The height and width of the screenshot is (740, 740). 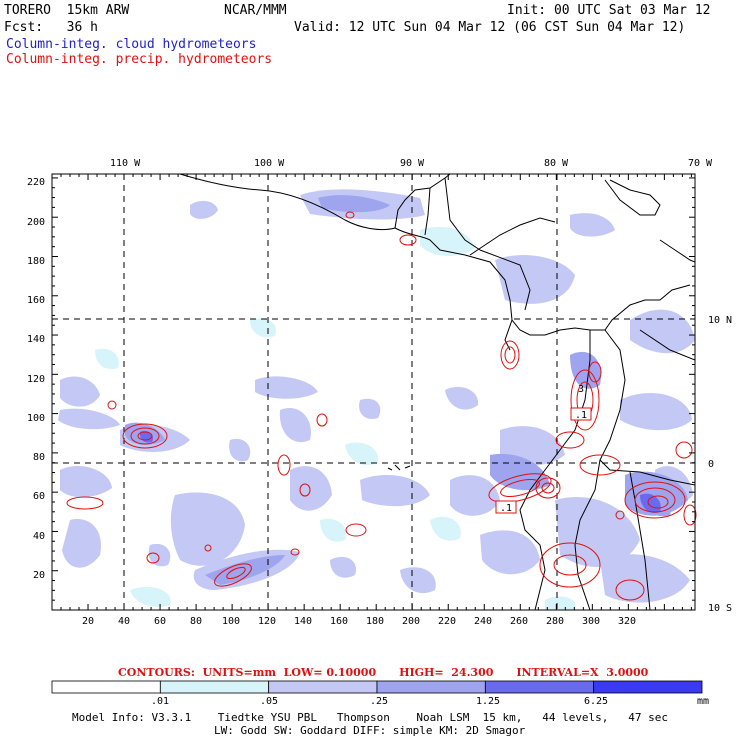 What do you see at coordinates (131, 44) in the screenshot?
I see `legend-cloud-hydrometeors: Column-integ. cloud hydrometeors` at bounding box center [131, 44].